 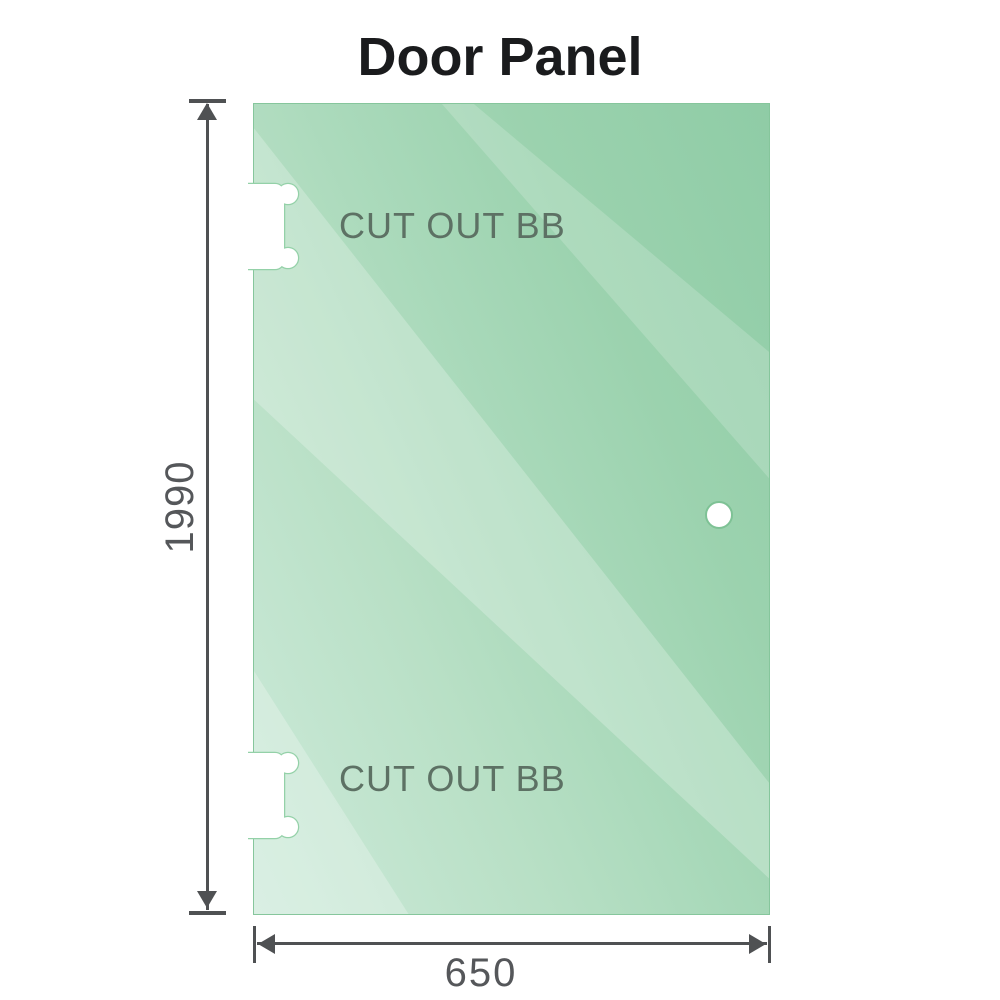 What do you see at coordinates (769, 944) in the screenshot?
I see `width-dim-tick-right` at bounding box center [769, 944].